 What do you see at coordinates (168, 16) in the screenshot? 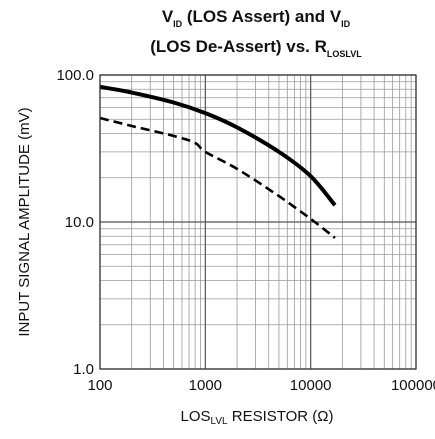
I see `title-v1: V` at bounding box center [168, 16].